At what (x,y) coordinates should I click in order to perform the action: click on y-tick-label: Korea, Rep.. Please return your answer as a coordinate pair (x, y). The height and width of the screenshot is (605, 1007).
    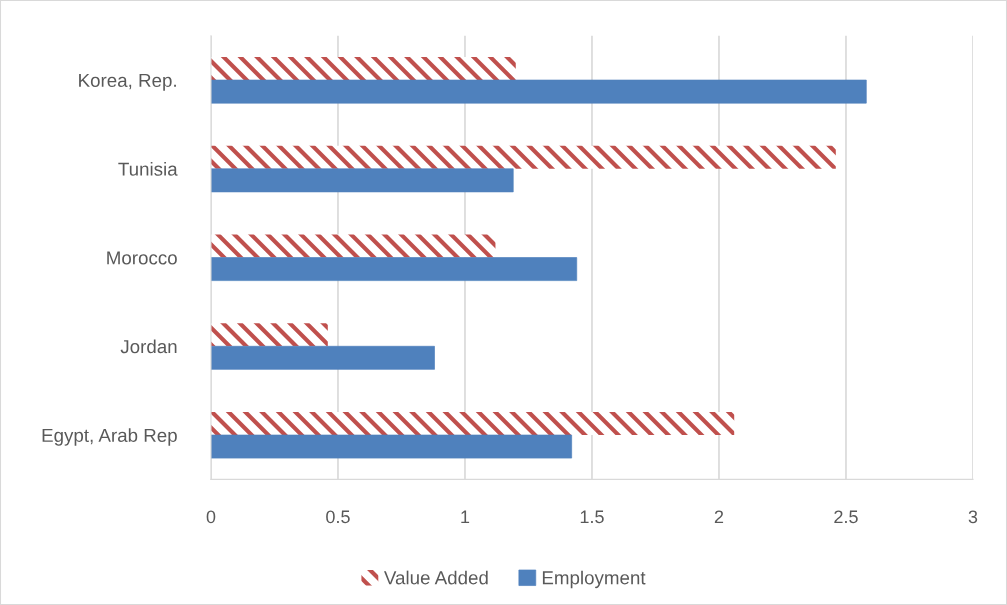
    Looking at the image, I should click on (127, 82).